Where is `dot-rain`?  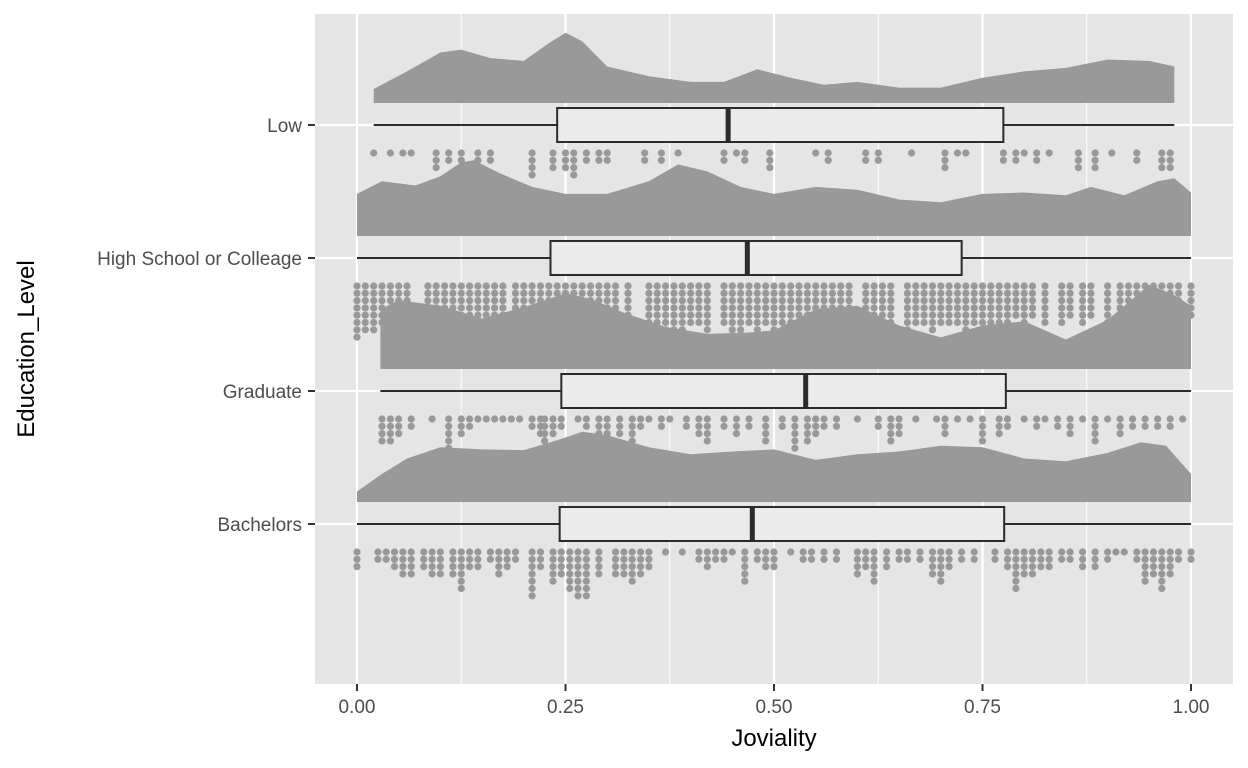
dot-rain is located at coordinates (774, 574).